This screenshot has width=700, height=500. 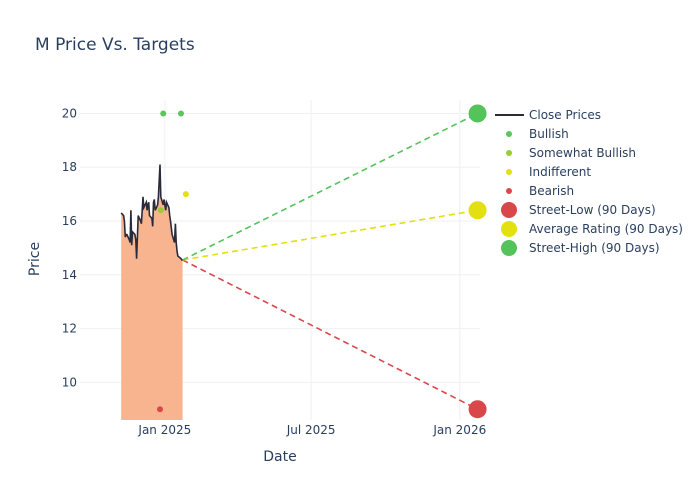 I want to click on legend-item-bullish: Bullish, so click(x=537, y=134).